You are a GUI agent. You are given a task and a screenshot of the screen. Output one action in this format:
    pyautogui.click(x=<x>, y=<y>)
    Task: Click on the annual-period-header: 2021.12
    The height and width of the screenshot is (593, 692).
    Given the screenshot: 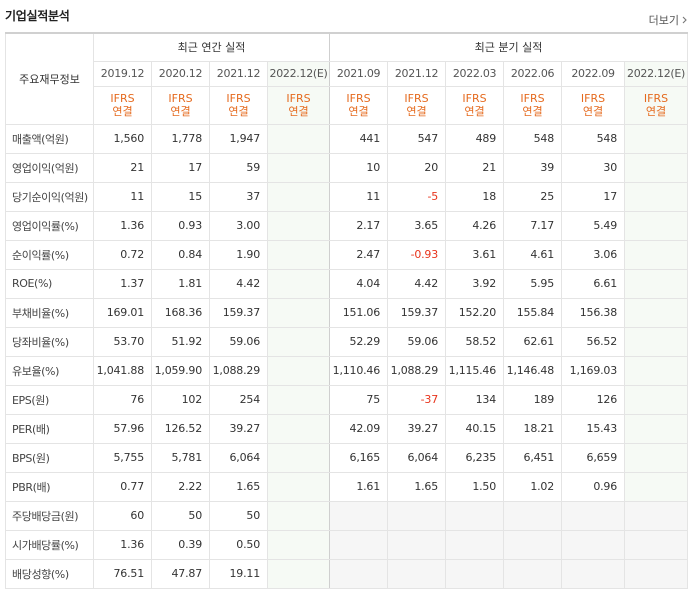 What is the action you would take?
    pyautogui.click(x=238, y=73)
    